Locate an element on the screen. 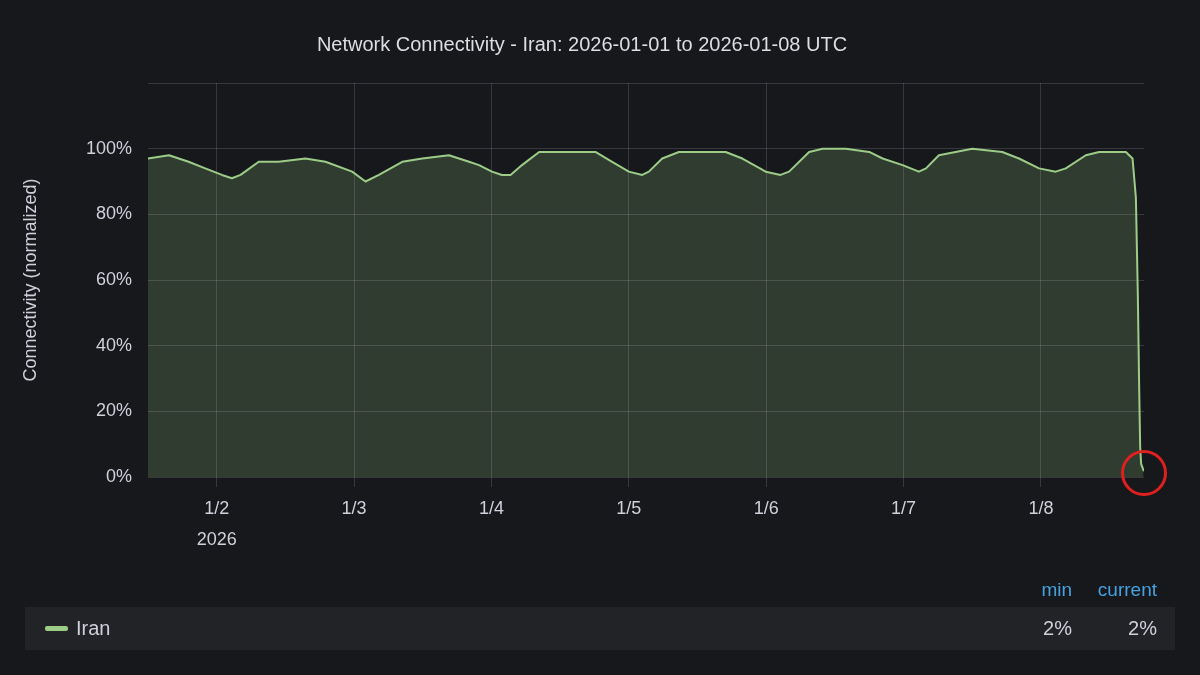  y-tick-label: 100% is located at coordinates (108, 147).